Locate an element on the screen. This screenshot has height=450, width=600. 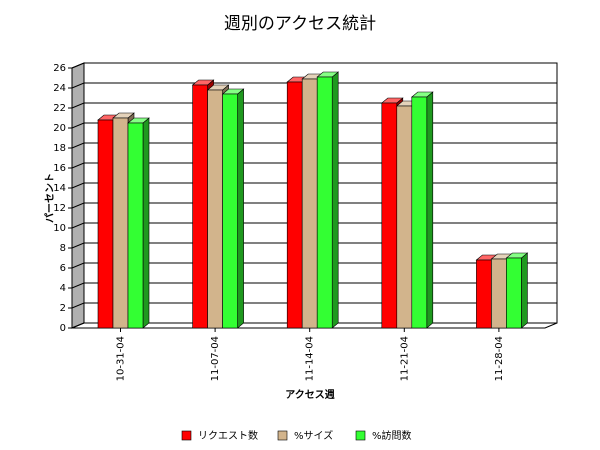
y-tick-label: 24 is located at coordinates (59, 88).